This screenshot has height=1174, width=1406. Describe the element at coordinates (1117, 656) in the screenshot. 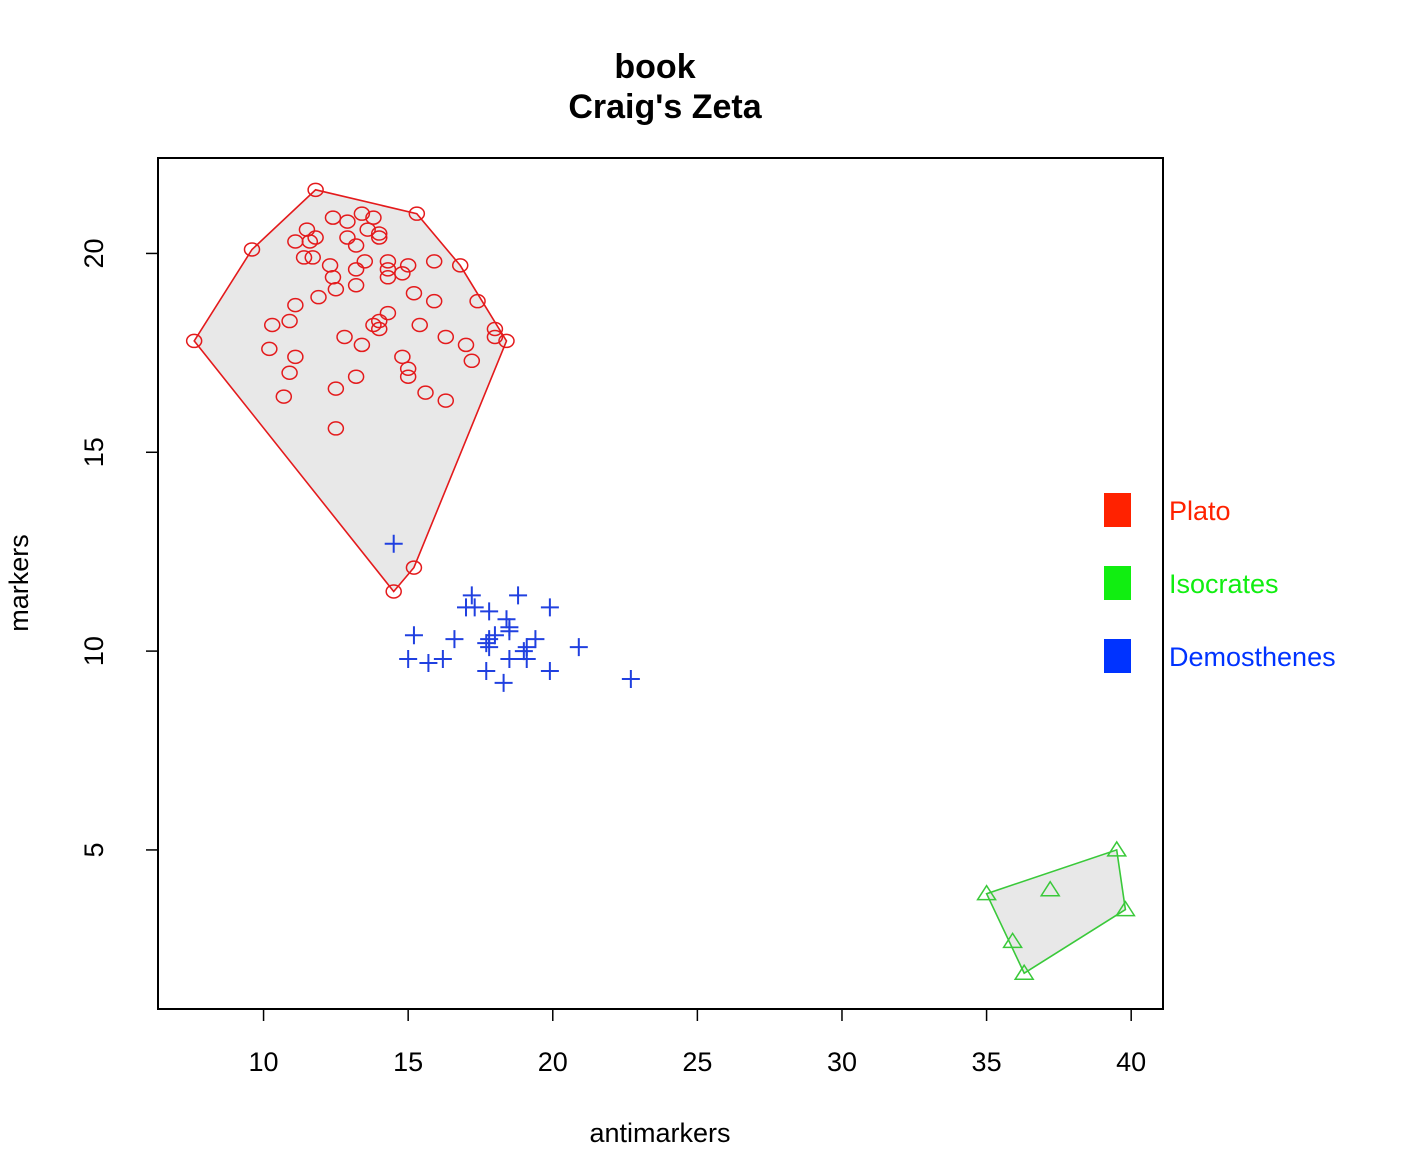

I see `legend-swatch-demosthenes` at that location.